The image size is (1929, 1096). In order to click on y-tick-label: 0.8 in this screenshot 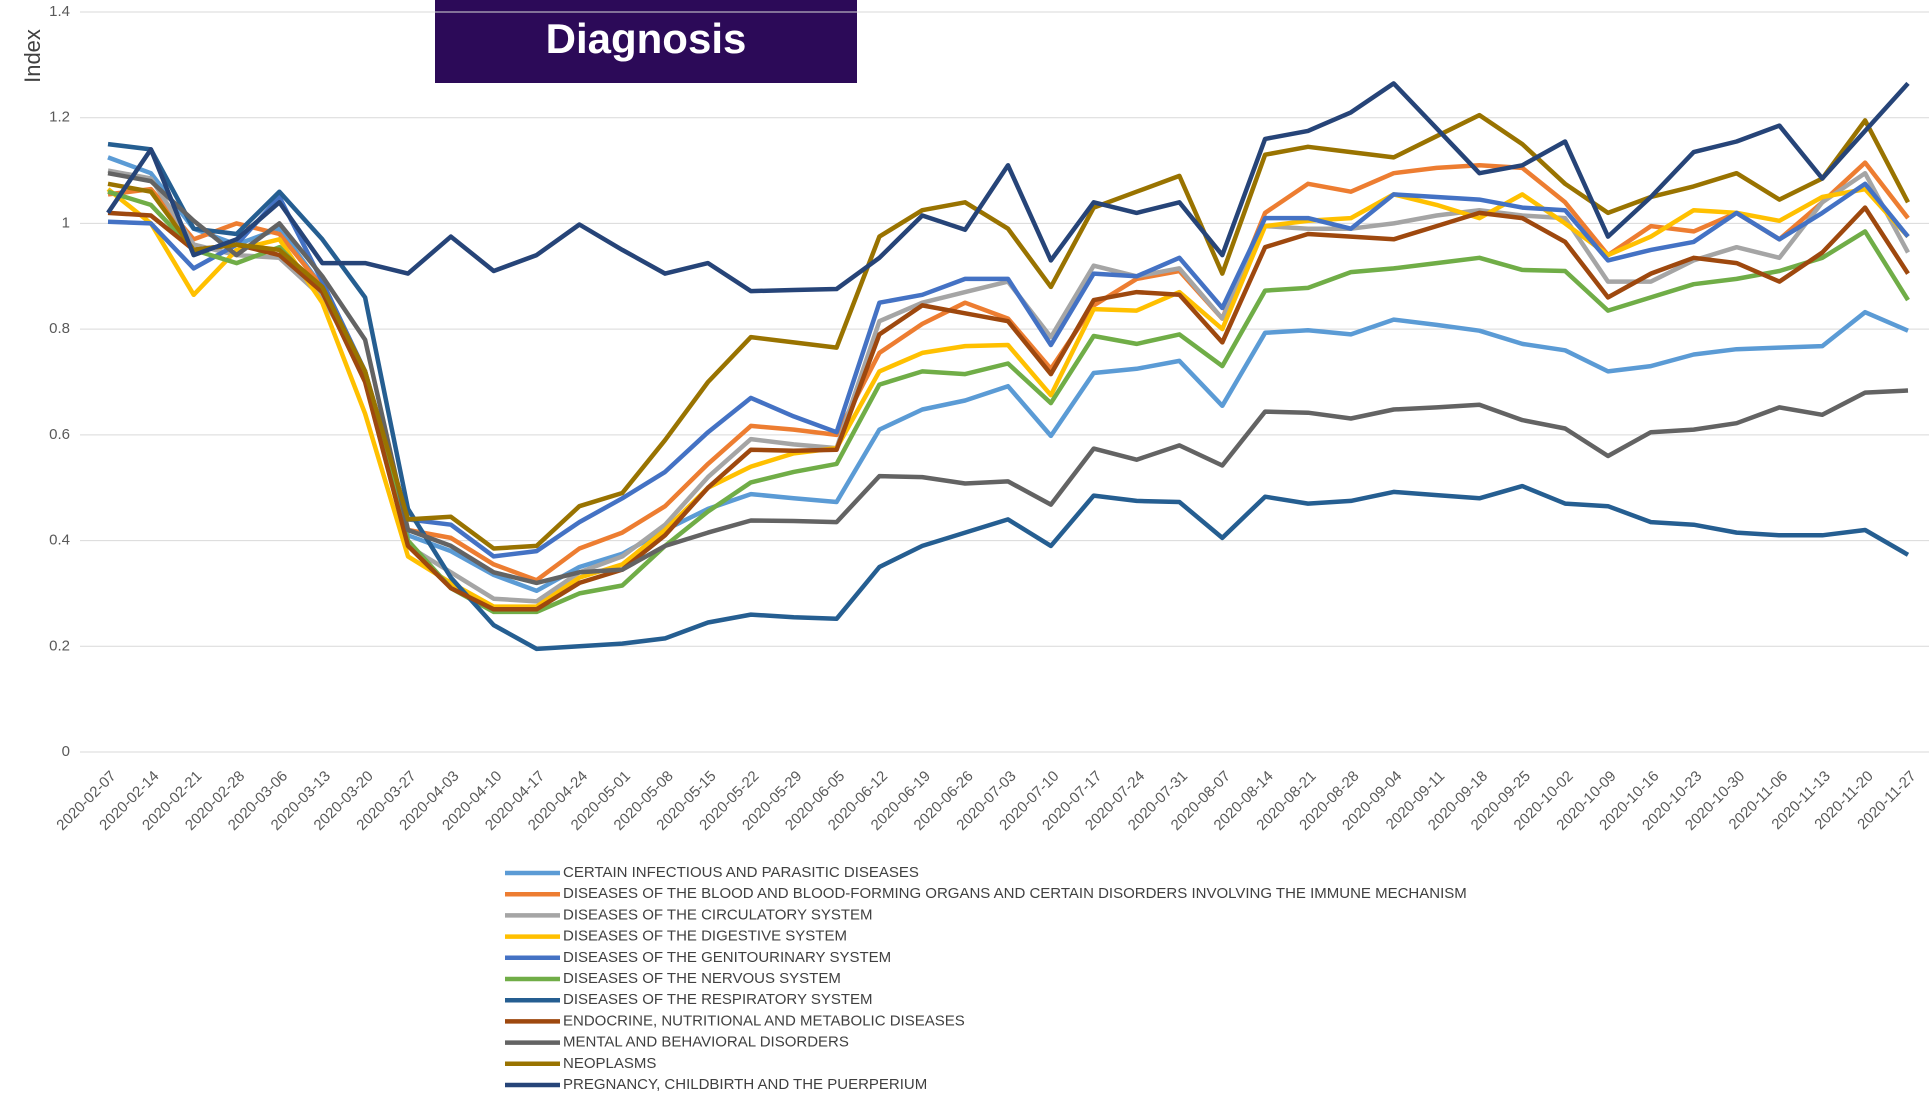, I will do `click(59, 328)`.